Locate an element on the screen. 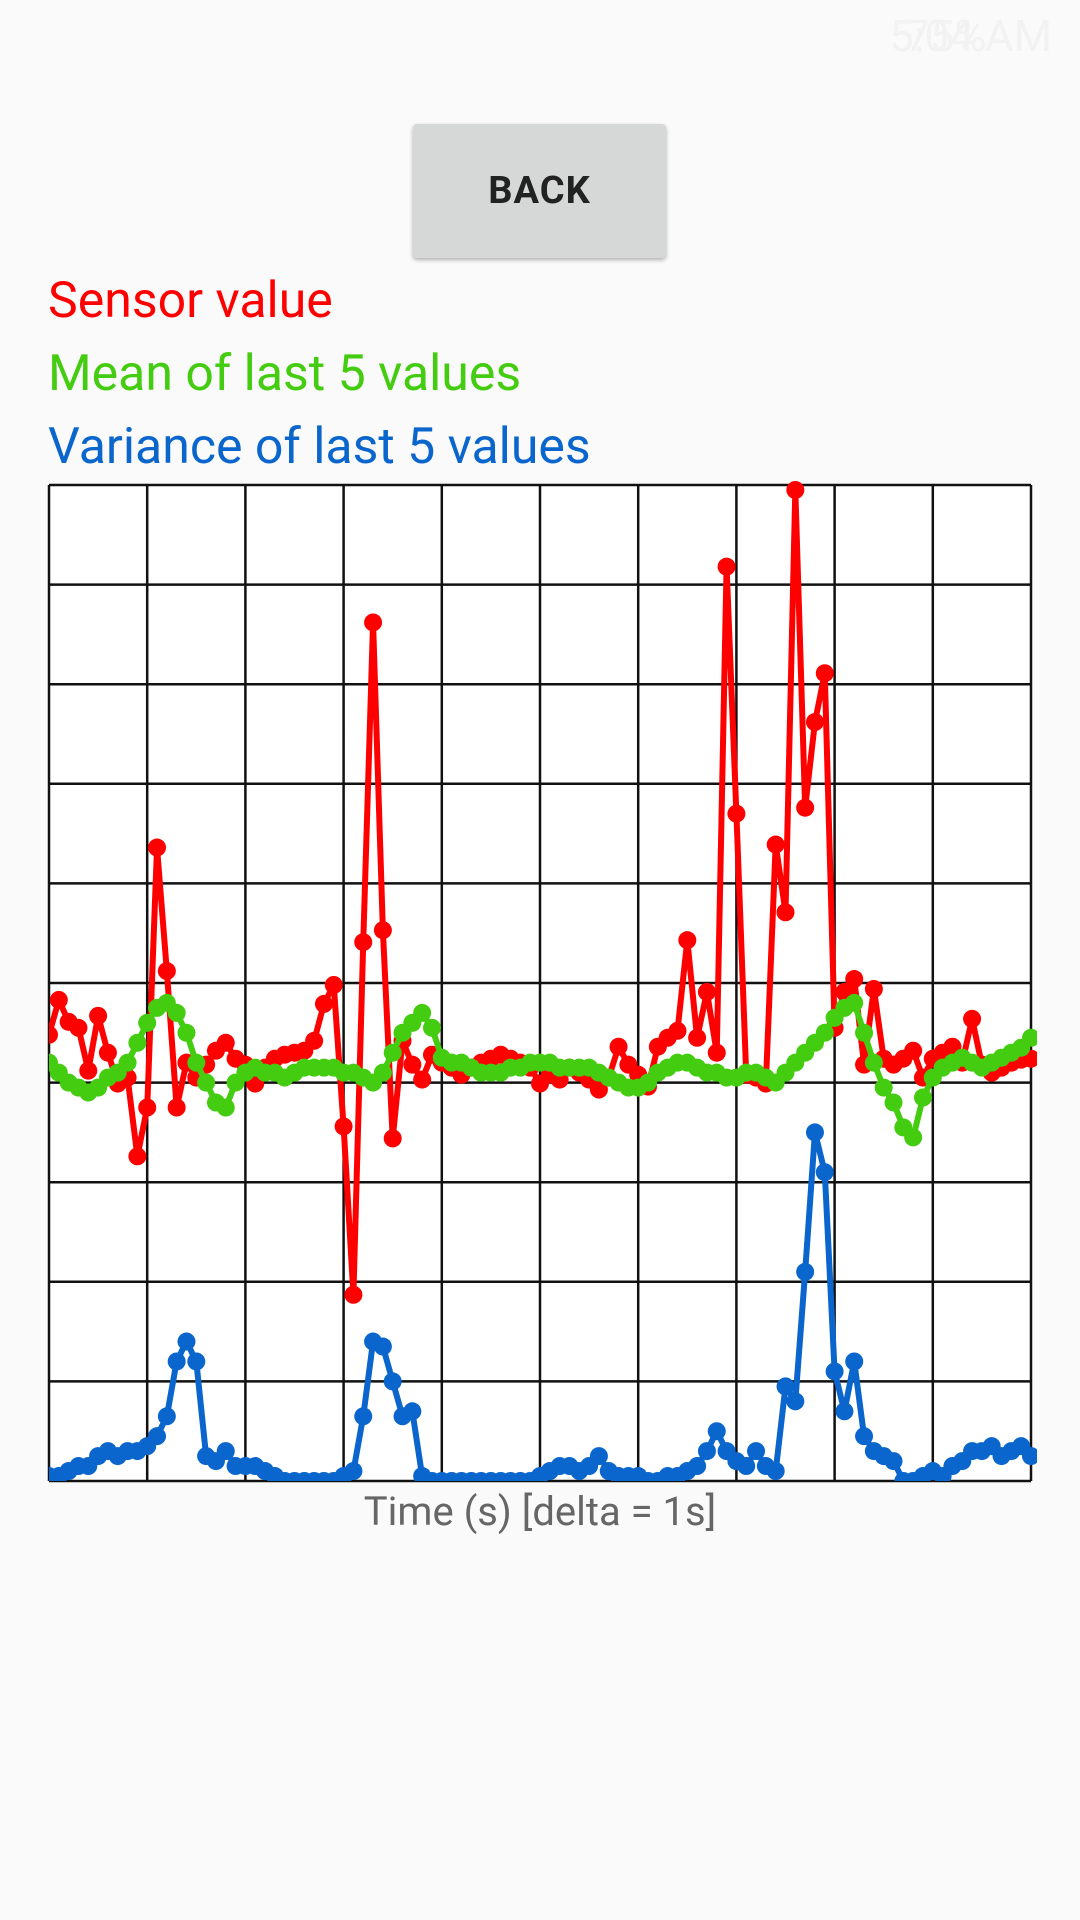 The image size is (1080, 1920). back-button: BACK is located at coordinates (539, 191).